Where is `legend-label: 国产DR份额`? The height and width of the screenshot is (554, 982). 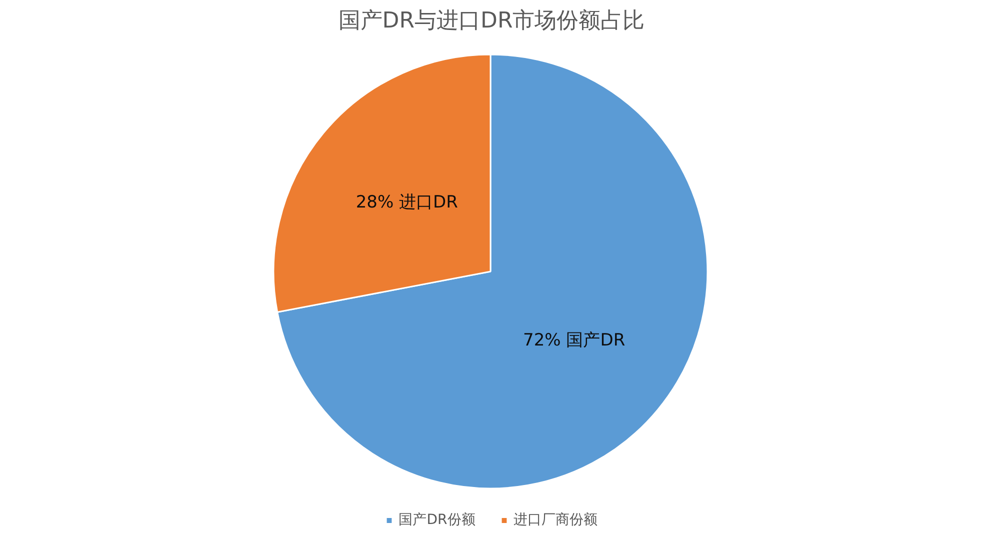 legend-label: 国产DR份额 is located at coordinates (437, 520).